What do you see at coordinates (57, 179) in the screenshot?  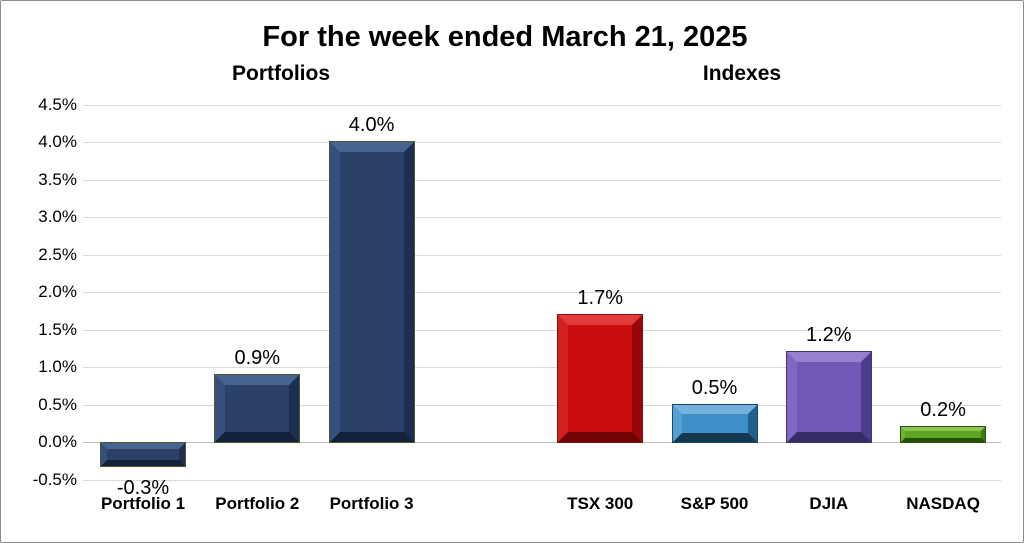 I see `y-axis-tick-label: 3.5%` at bounding box center [57, 179].